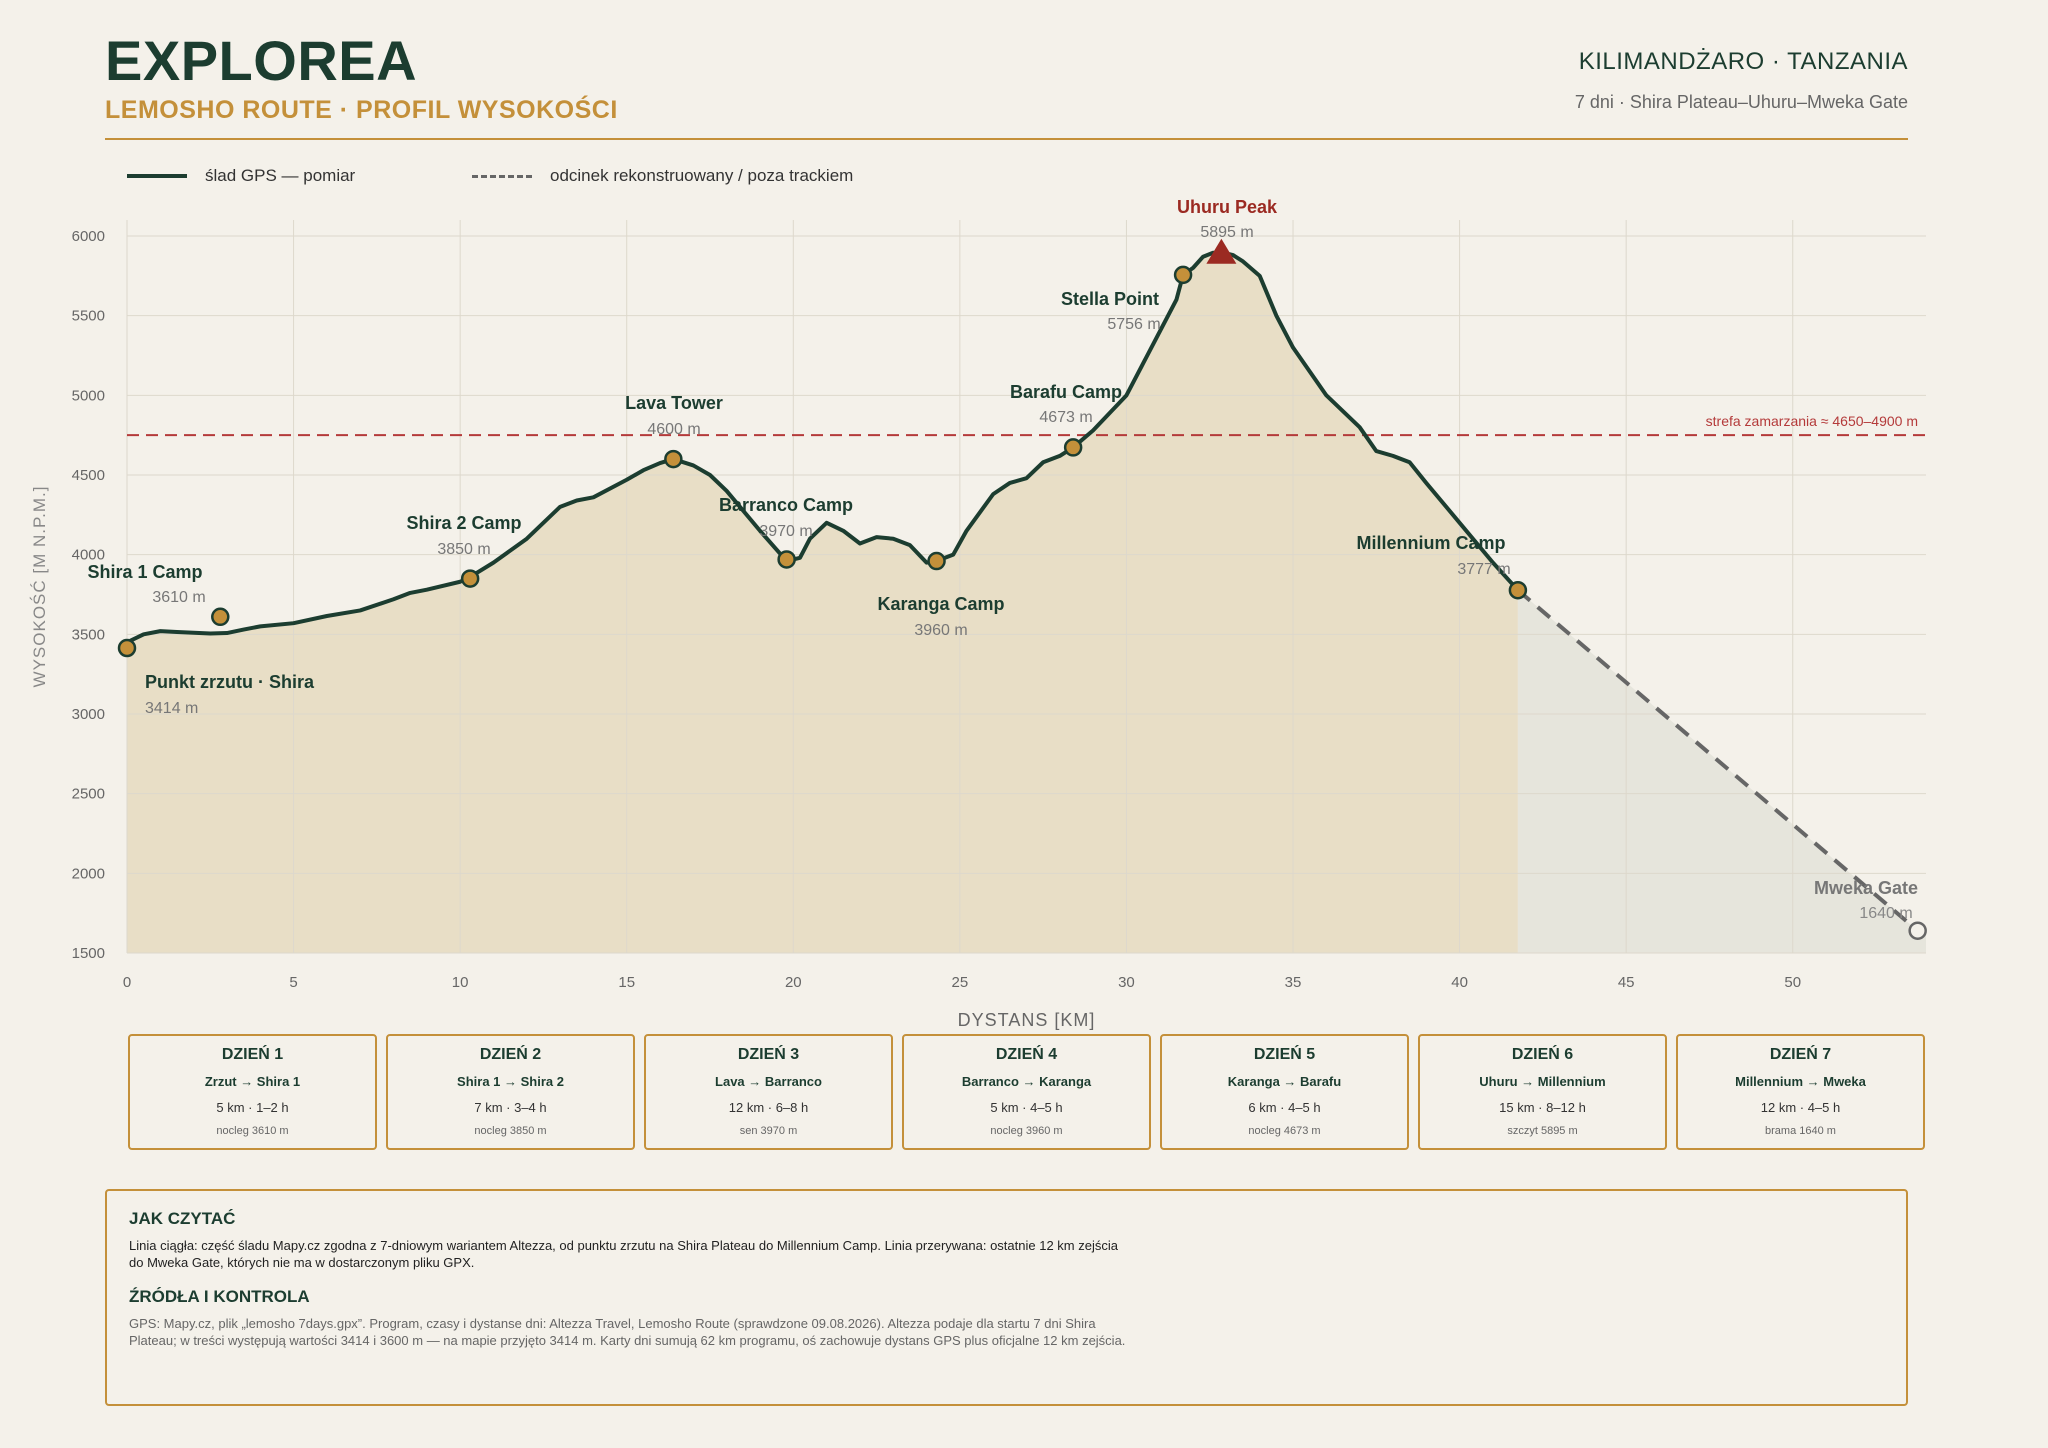 The image size is (2048, 1448). Describe the element at coordinates (510, 1131) in the screenshot. I see `day-note: nocleg 3850 m` at that location.